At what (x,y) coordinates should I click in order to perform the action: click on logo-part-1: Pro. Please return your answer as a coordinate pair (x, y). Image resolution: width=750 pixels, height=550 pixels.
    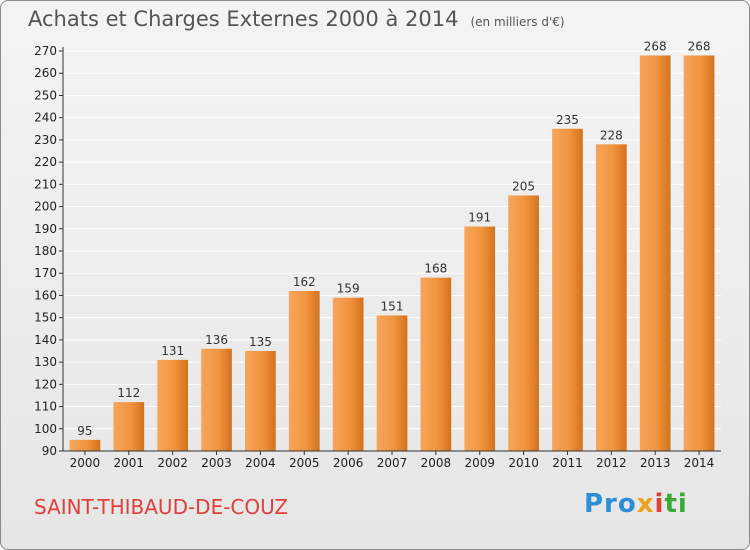
    Looking at the image, I should click on (610, 504).